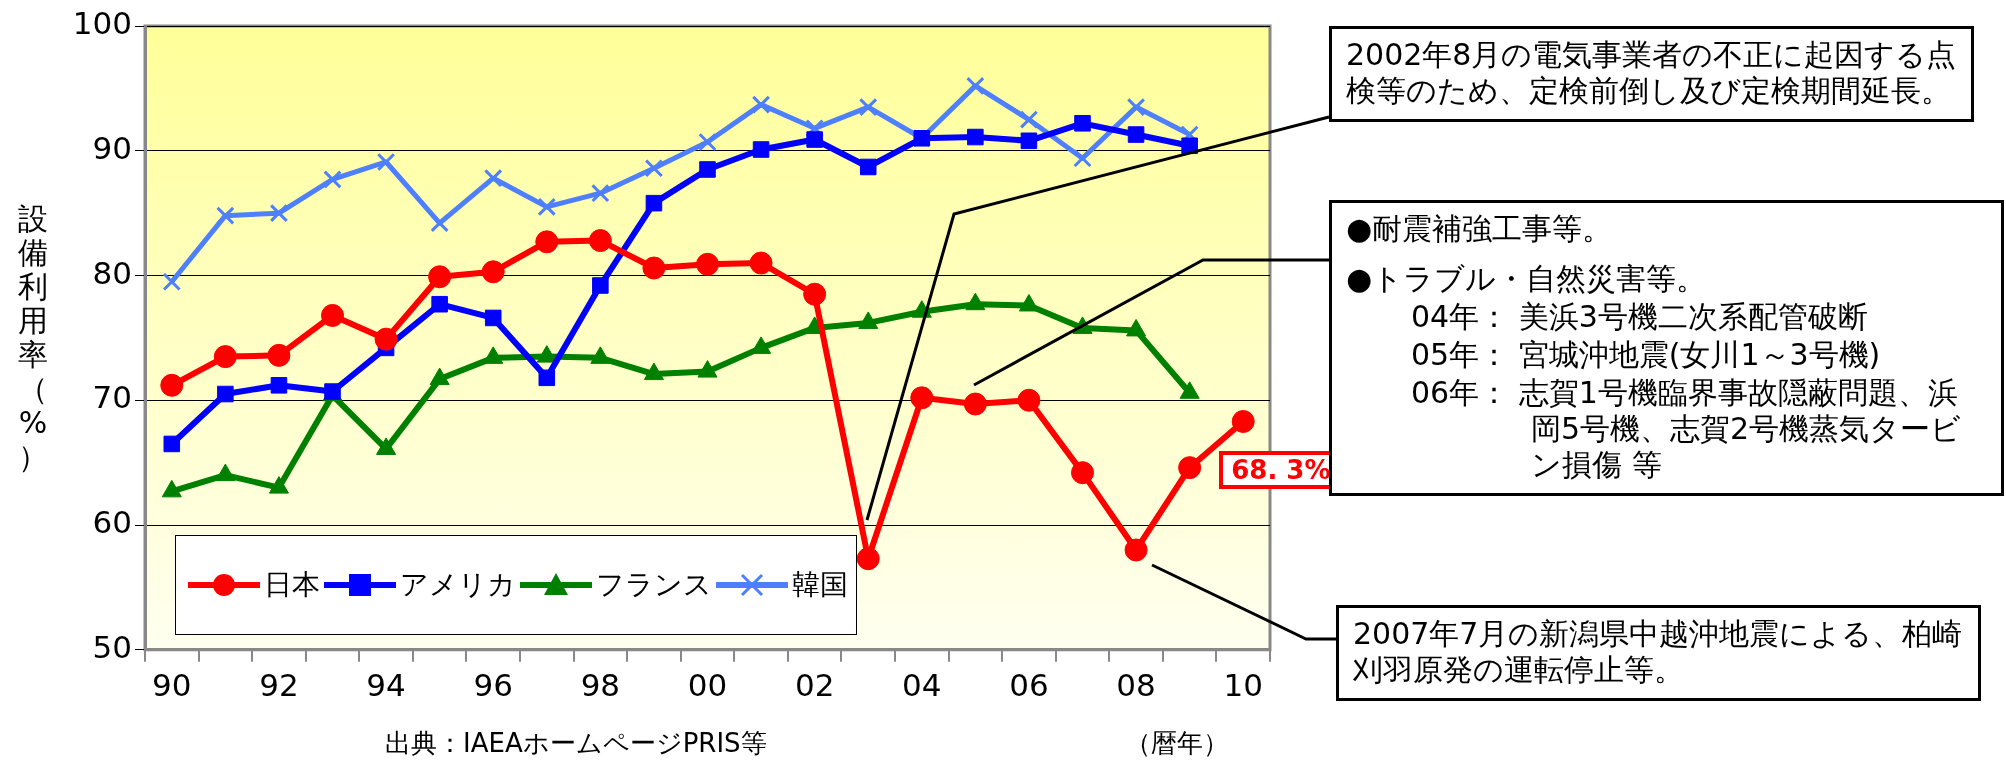 The image size is (2006, 765). What do you see at coordinates (576, 743) in the screenshot?
I see `source-note: 出典：IAEAホームページPRIS等` at bounding box center [576, 743].